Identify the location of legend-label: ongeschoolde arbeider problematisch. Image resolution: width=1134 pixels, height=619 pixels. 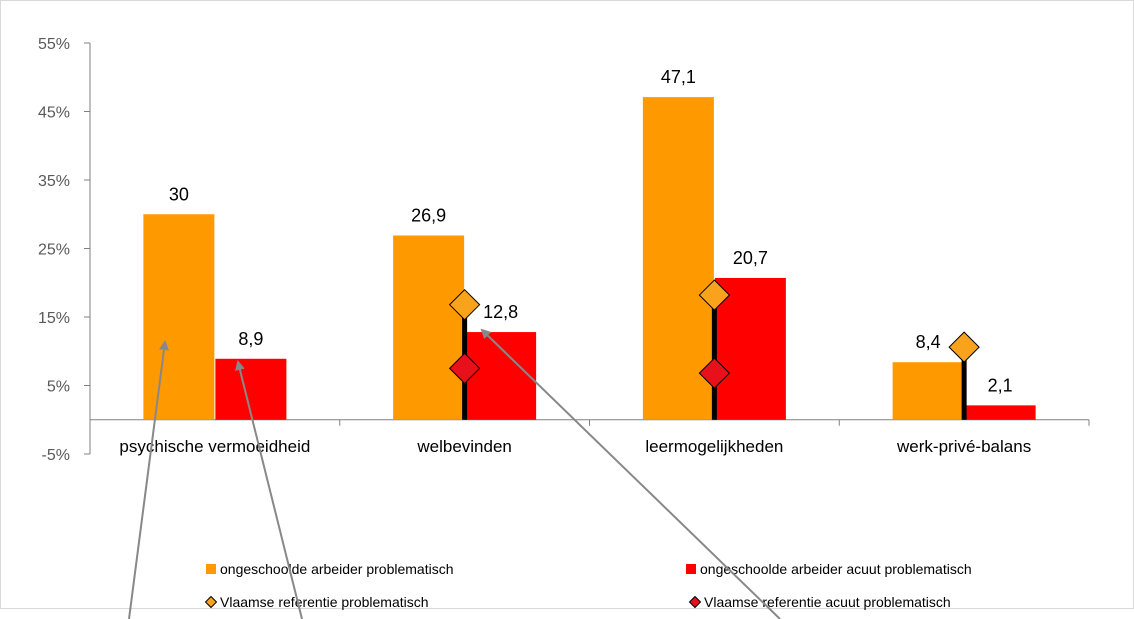
(336, 569).